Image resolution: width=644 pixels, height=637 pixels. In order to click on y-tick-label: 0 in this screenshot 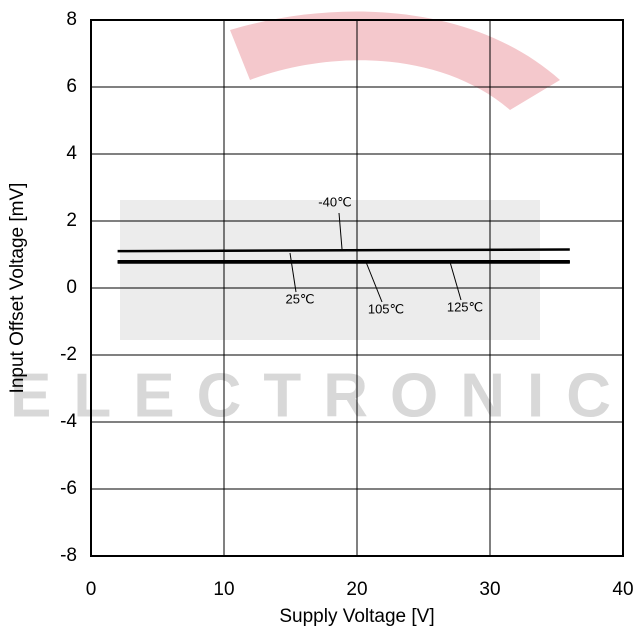, I will do `click(71, 287)`.